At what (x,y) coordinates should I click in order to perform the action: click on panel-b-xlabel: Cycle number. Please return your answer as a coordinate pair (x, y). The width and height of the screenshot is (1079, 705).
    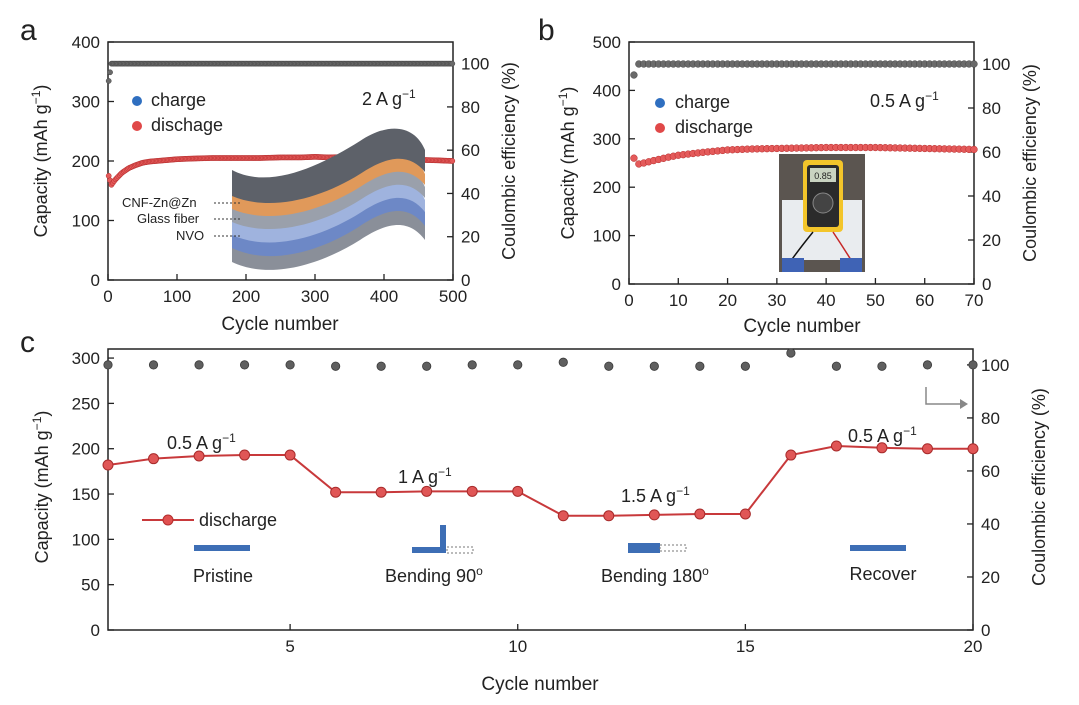
    Looking at the image, I should click on (802, 326).